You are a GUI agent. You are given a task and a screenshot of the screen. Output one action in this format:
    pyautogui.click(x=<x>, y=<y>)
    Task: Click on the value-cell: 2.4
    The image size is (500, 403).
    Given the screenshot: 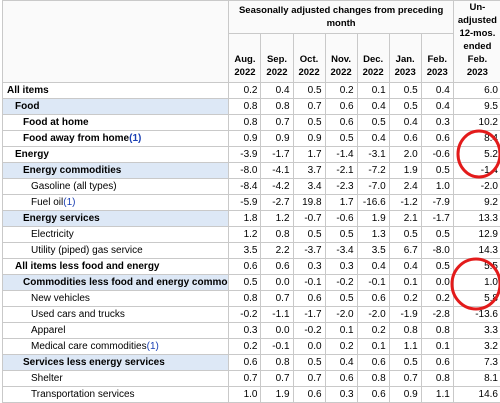 What is the action you would take?
    pyautogui.click(x=405, y=186)
    